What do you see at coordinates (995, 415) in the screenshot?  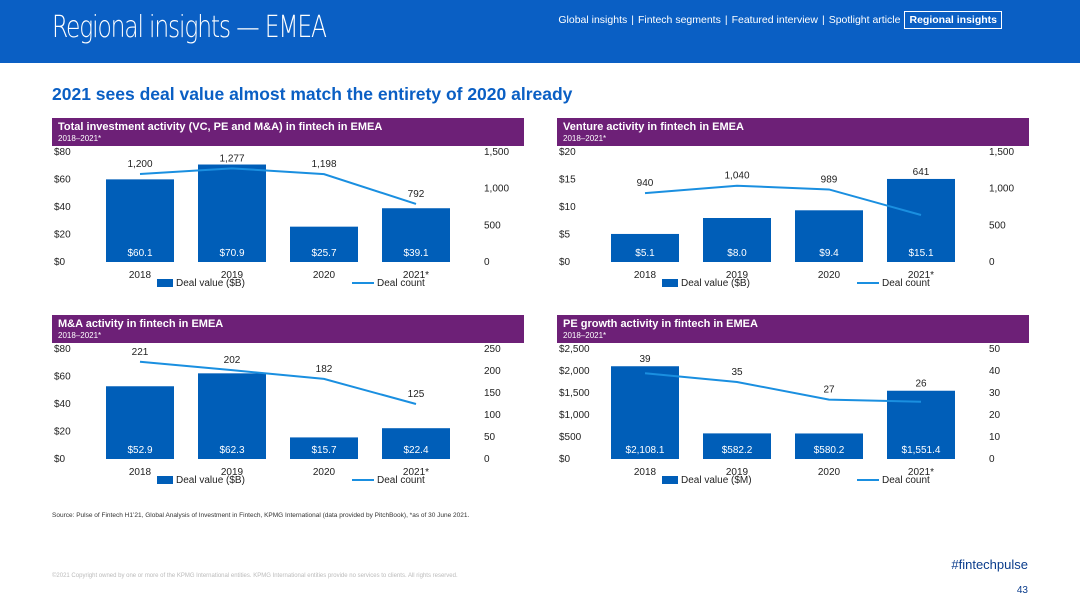 I see `y-right-tick-label: 20` at bounding box center [995, 415].